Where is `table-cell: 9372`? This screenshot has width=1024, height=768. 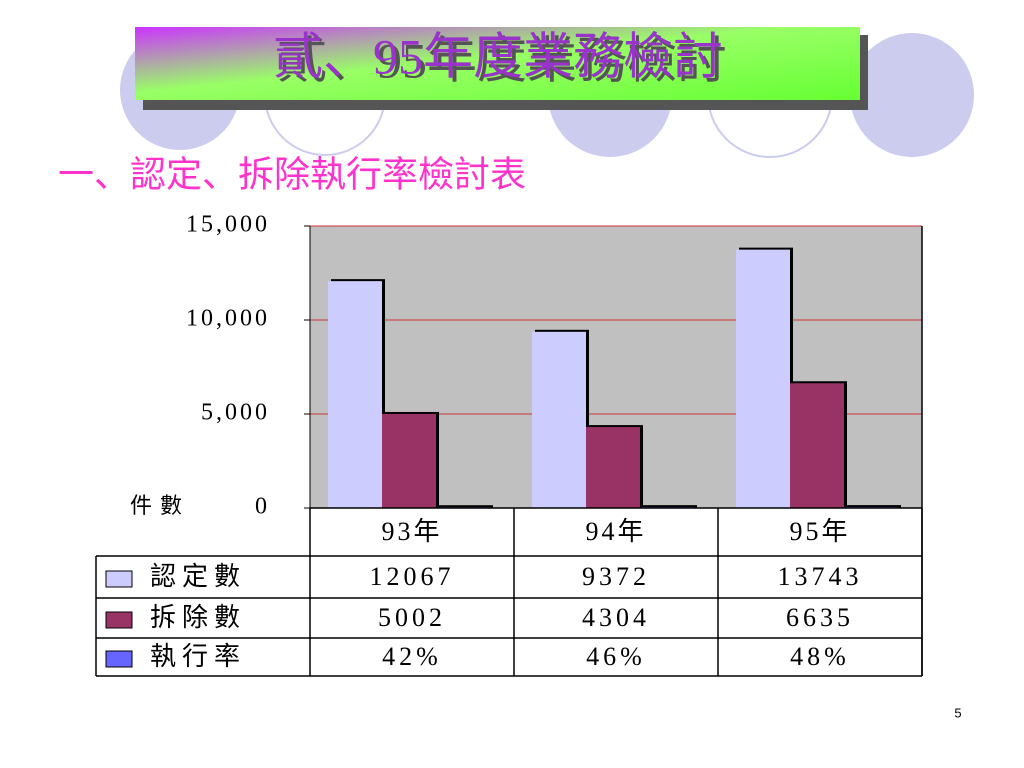
table-cell: 9372 is located at coordinates (616, 576).